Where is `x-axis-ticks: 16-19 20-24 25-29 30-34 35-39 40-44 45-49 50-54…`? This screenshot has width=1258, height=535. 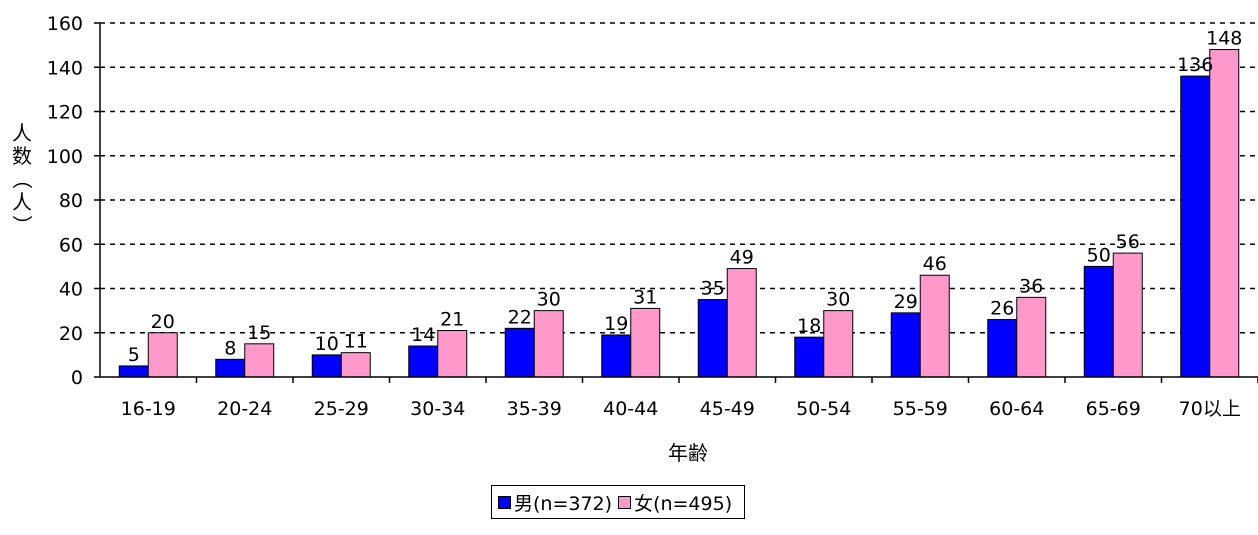 x-axis-ticks: 16-19 20-24 25-29 30-34 35-39 40-44 45-49 50-54… is located at coordinates (689, 398).